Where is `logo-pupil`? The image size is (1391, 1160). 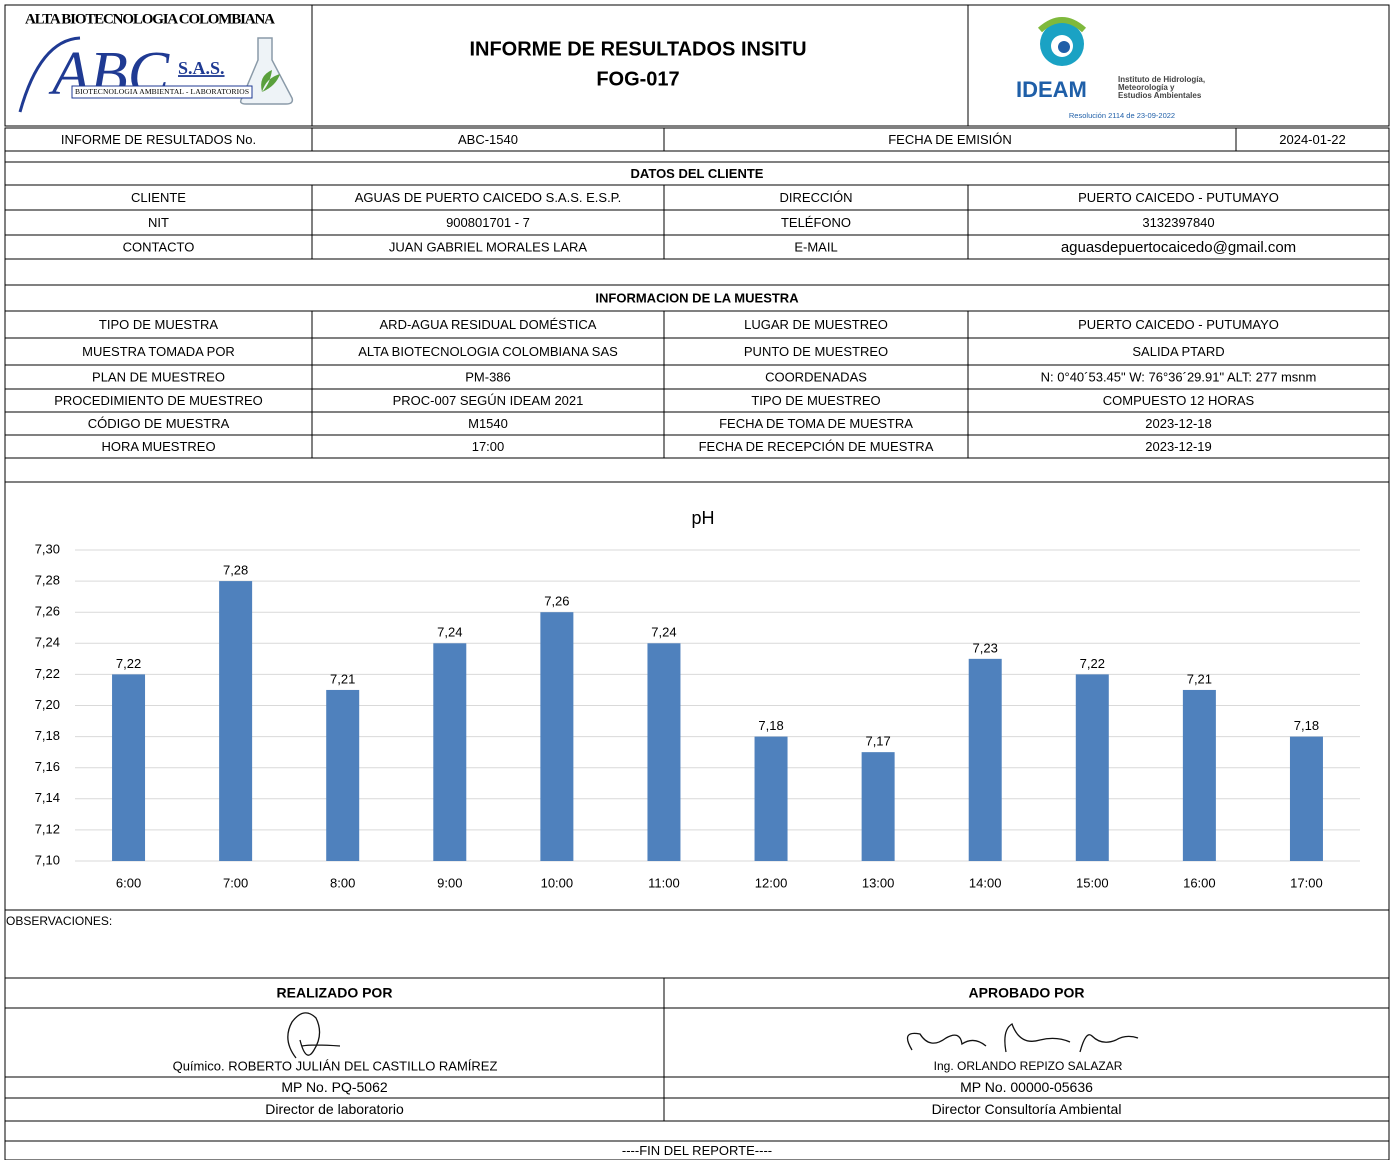
logo-pupil is located at coordinates (1064, 47).